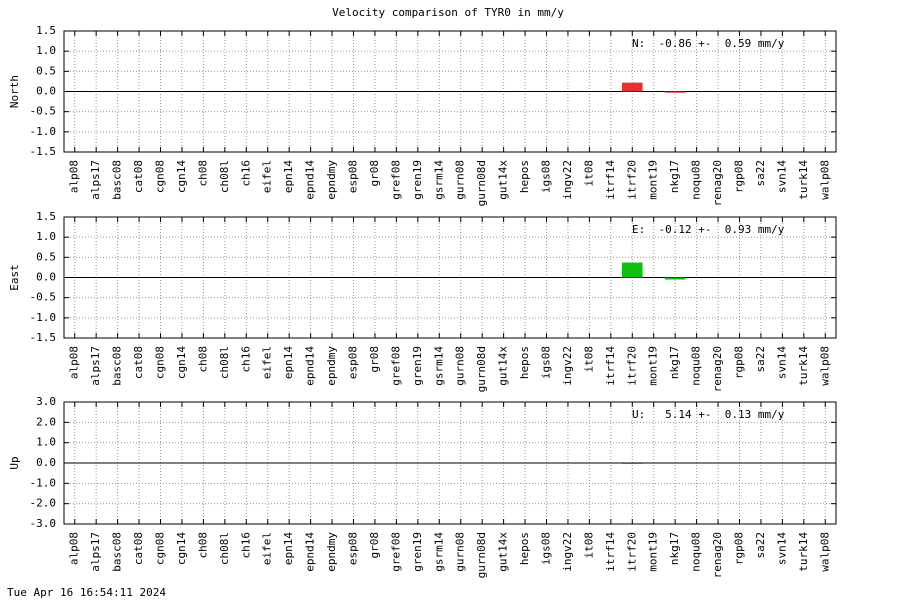  What do you see at coordinates (610, 366) in the screenshot?
I see `x-tick-label: itrf14` at bounding box center [610, 366].